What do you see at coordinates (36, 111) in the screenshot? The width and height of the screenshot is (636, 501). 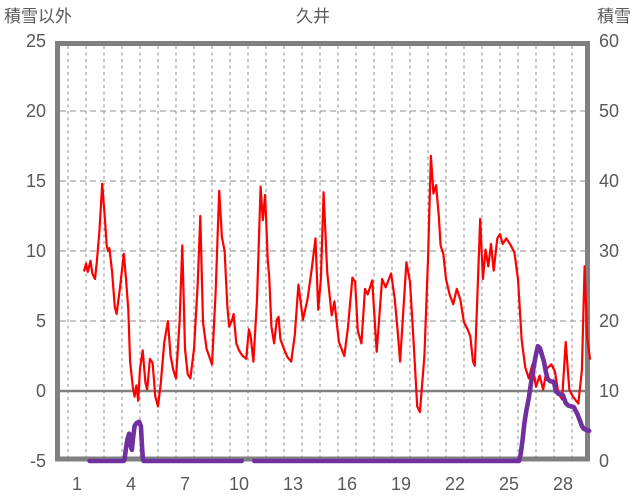 I see `left-tick-label: 20` at bounding box center [36, 111].